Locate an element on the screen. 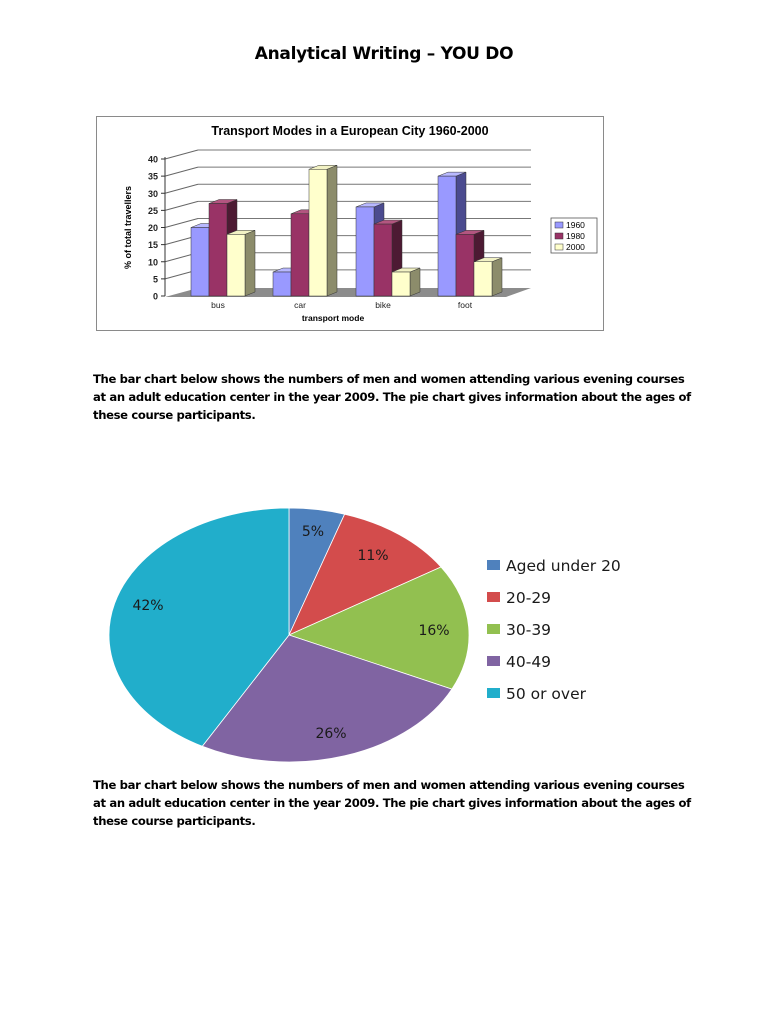 The image size is (768, 1024). y-tick-label: 0 is located at coordinates (155, 297).